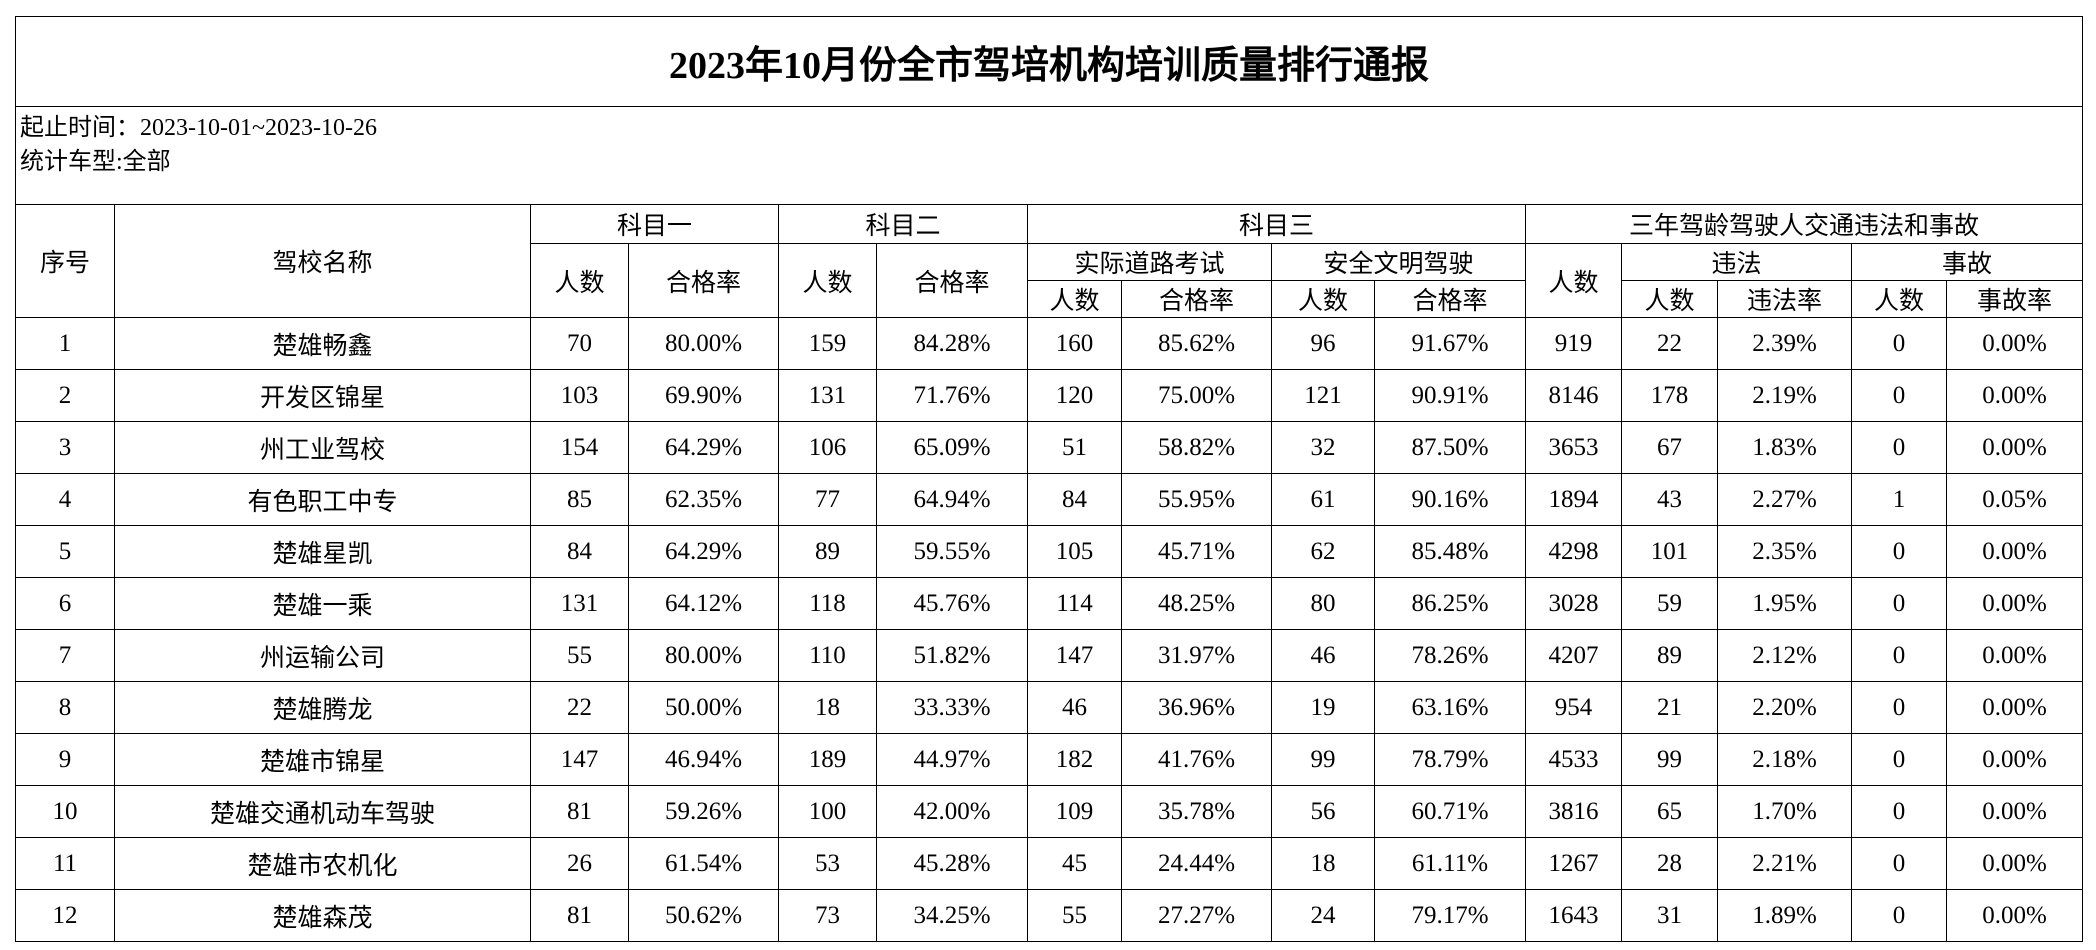 This screenshot has width=2096, height=950. Describe the element at coordinates (1784, 759) in the screenshot. I see `table-cell: 2.18%` at that location.